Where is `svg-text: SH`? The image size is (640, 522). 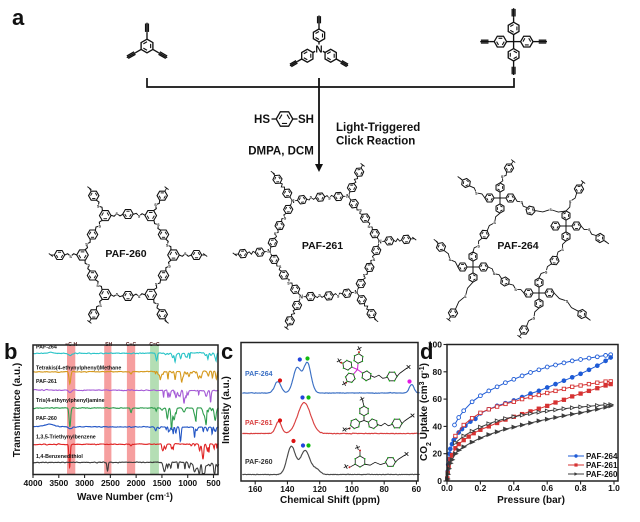 svg-text: SH is located at coordinates (306, 120).